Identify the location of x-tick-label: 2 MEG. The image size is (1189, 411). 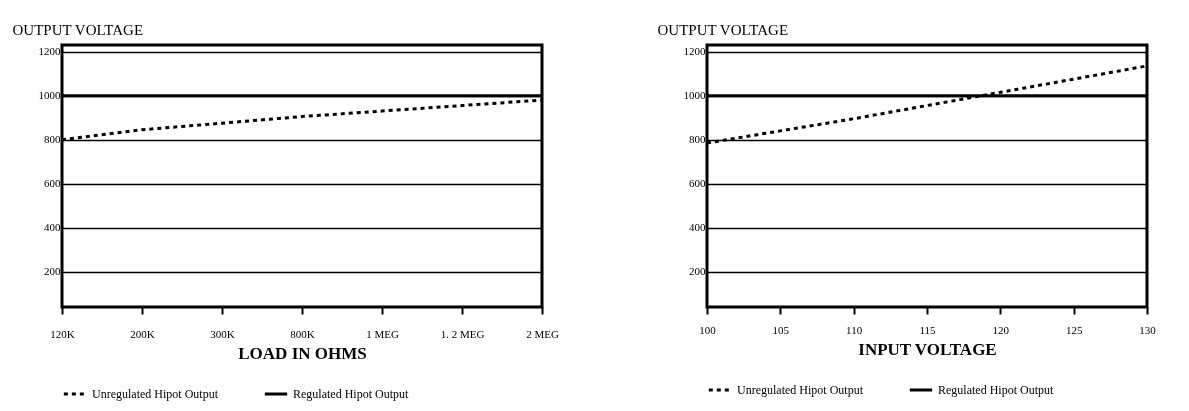
(542, 333).